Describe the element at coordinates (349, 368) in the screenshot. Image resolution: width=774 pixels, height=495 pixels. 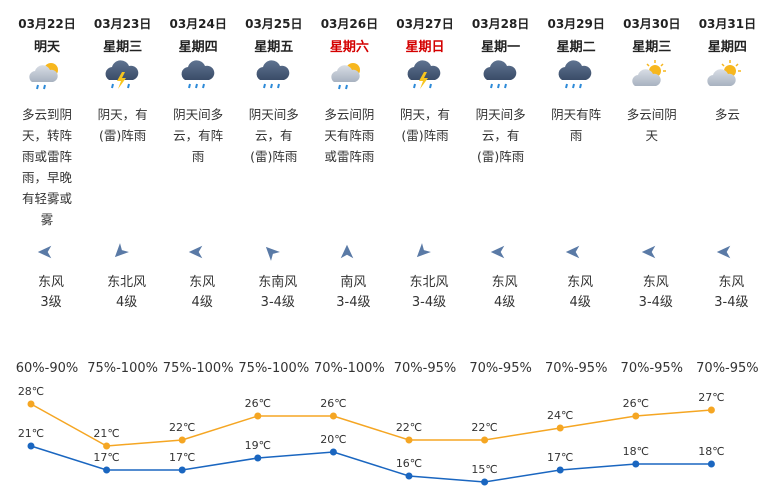
I see `humidity: 70%-100%` at that location.